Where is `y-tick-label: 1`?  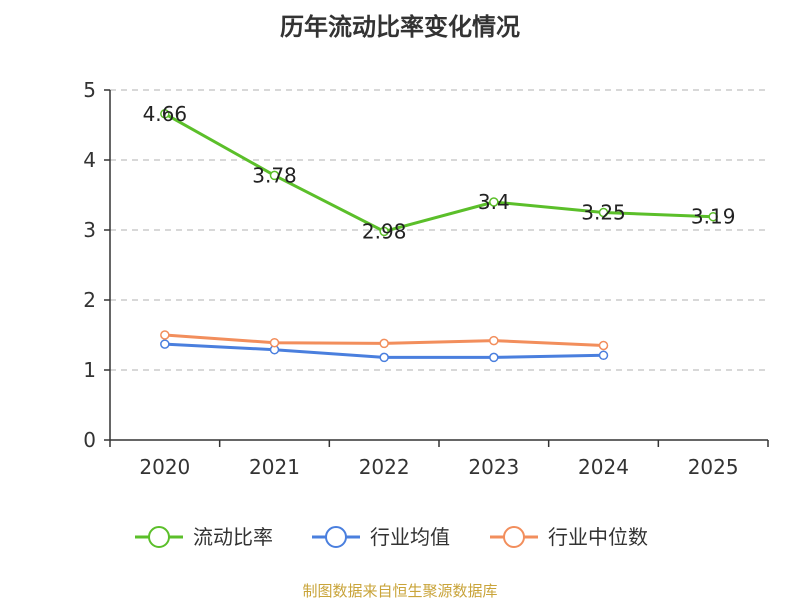
y-tick-label: 1 is located at coordinates (89, 370).